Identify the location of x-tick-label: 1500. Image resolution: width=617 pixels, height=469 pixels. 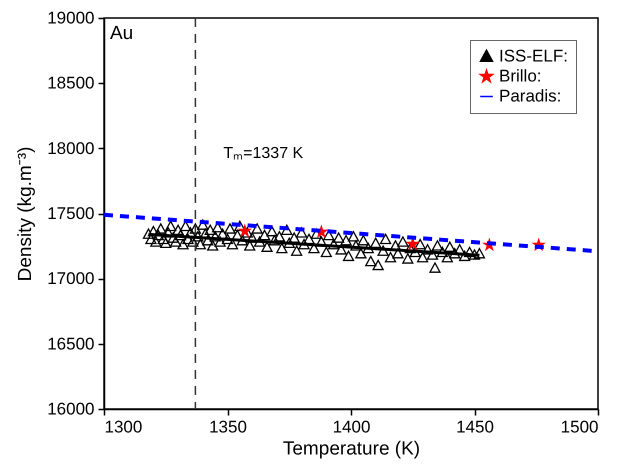
(579, 427).